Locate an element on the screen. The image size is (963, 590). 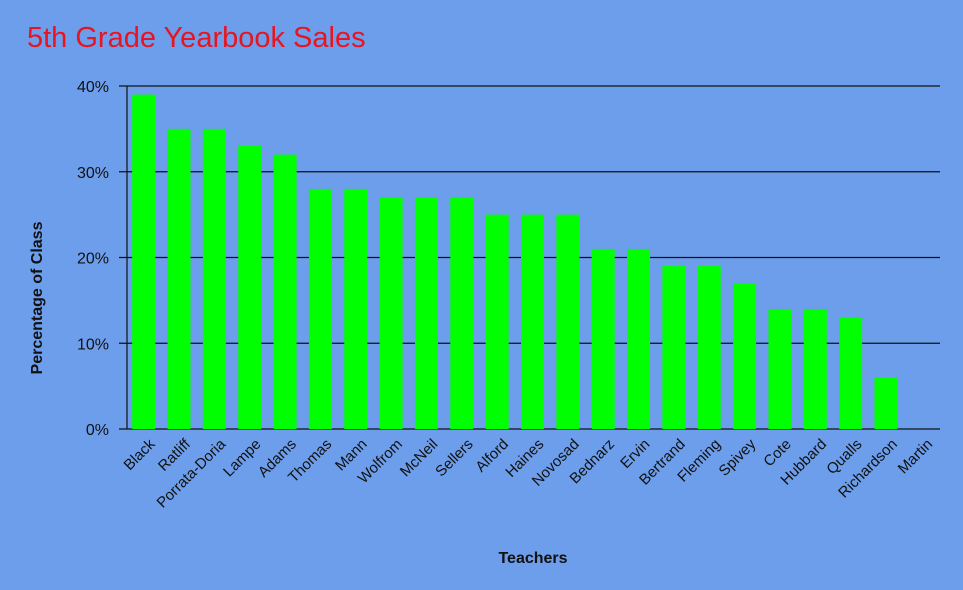
bar-alford is located at coordinates (497, 321).